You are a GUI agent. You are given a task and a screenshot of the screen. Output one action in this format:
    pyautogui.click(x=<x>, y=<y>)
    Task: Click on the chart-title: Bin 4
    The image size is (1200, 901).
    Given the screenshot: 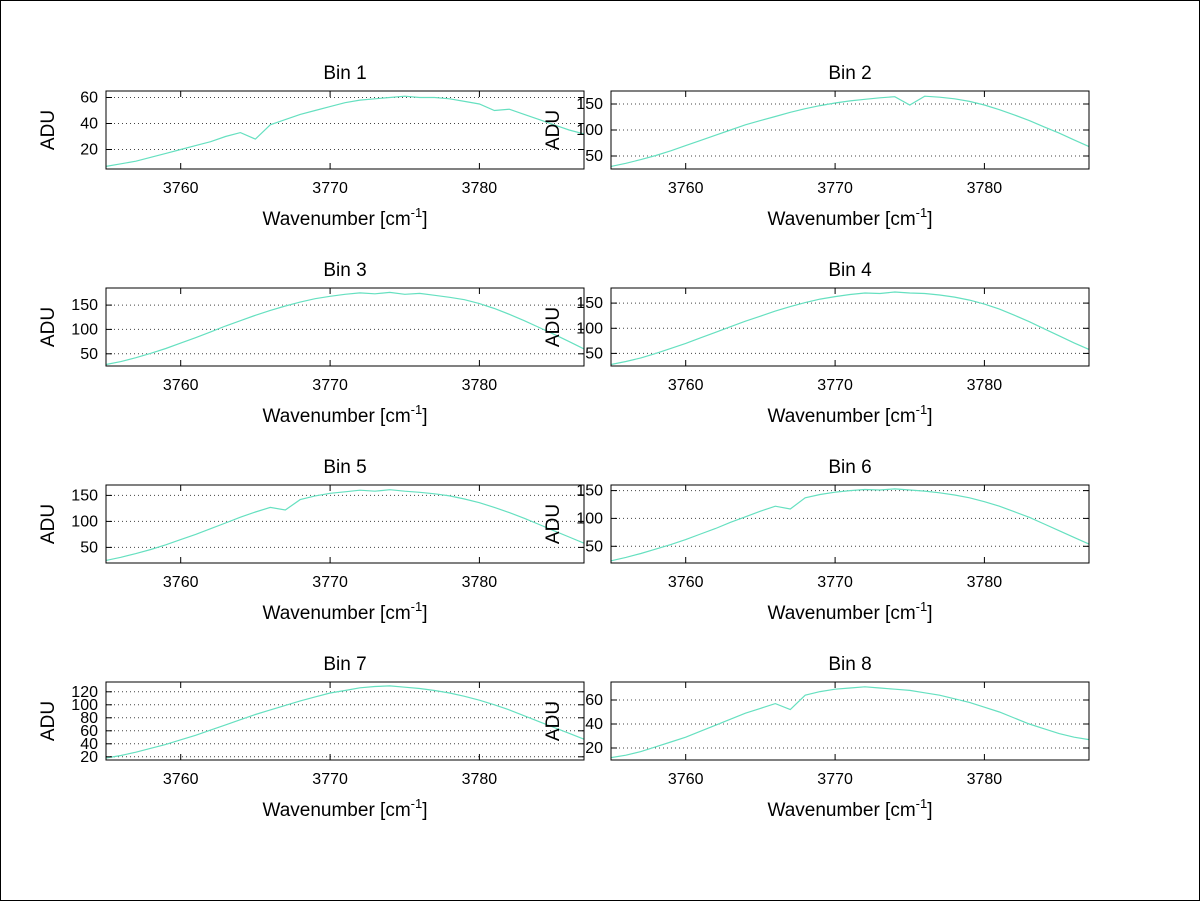 What is the action you would take?
    pyautogui.click(x=850, y=270)
    